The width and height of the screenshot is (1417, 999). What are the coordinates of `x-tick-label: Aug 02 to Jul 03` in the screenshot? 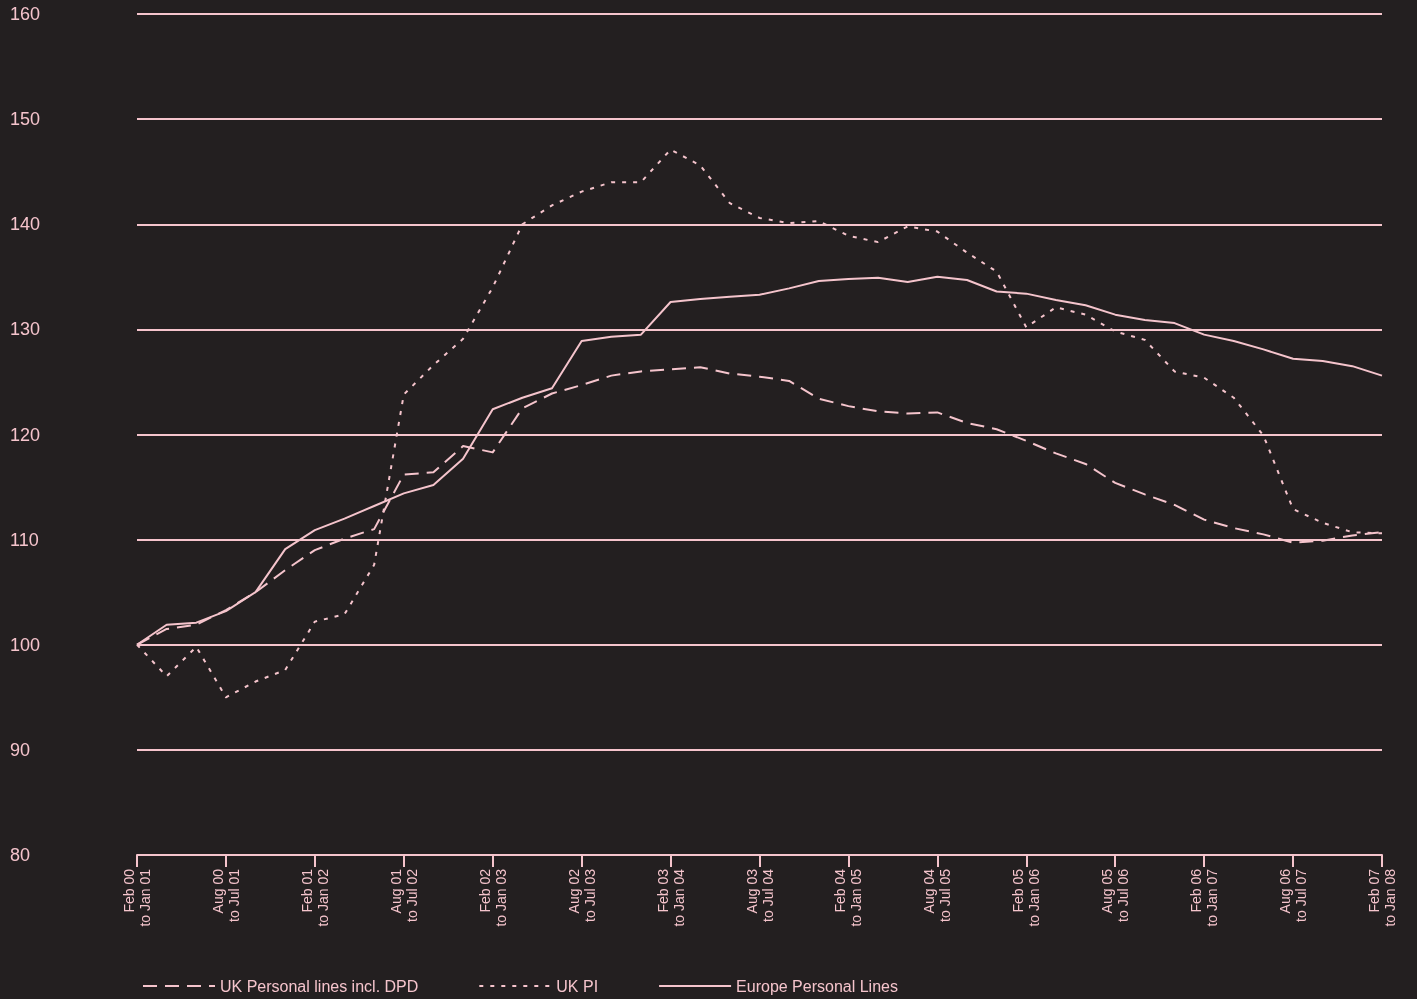 It's located at (581, 895).